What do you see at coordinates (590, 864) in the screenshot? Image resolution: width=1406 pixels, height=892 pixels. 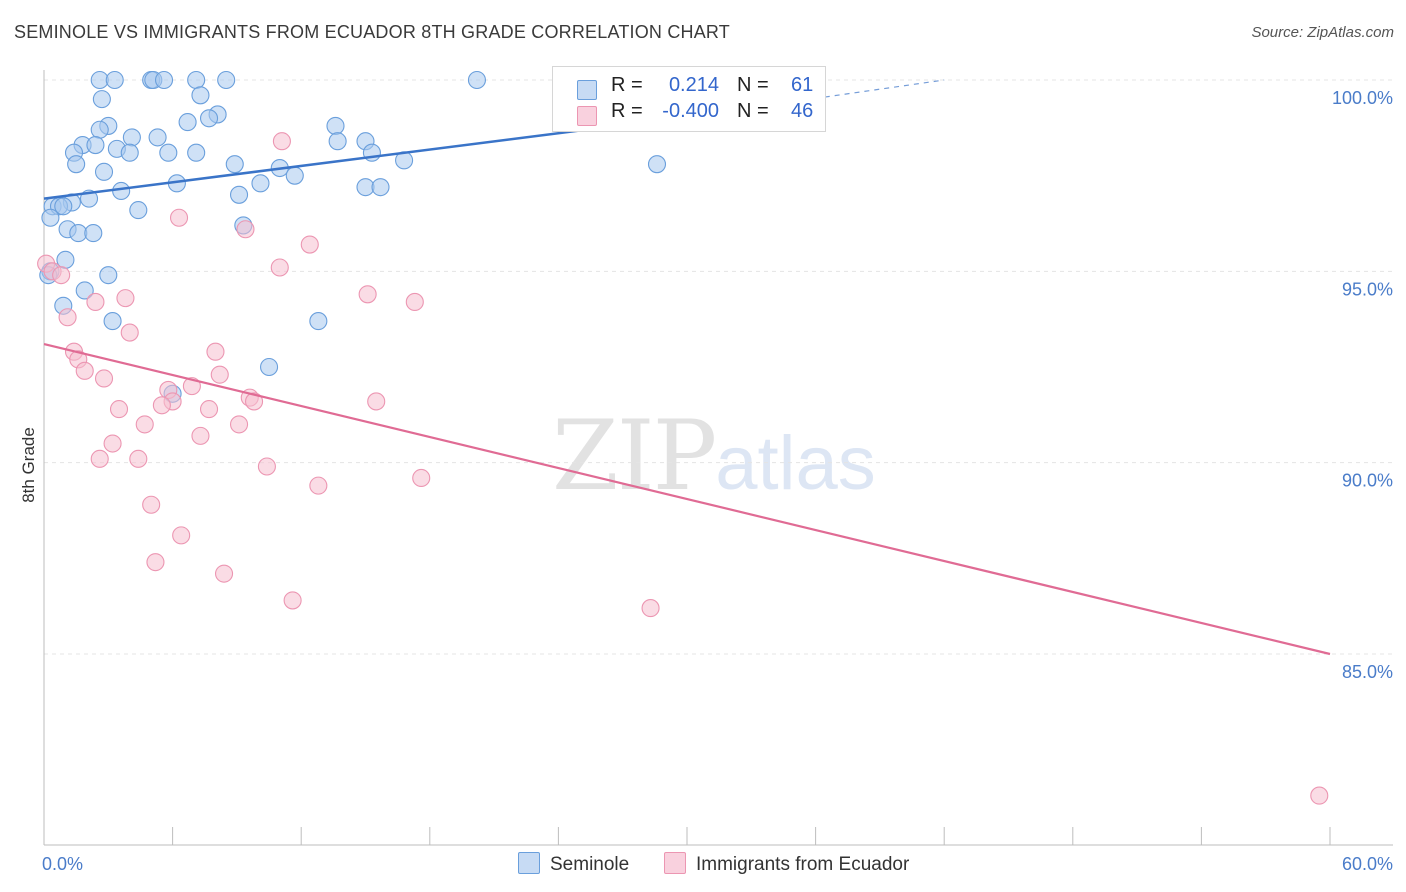 I see `bottom-legend-label-seminole: Seminole` at bounding box center [590, 864].